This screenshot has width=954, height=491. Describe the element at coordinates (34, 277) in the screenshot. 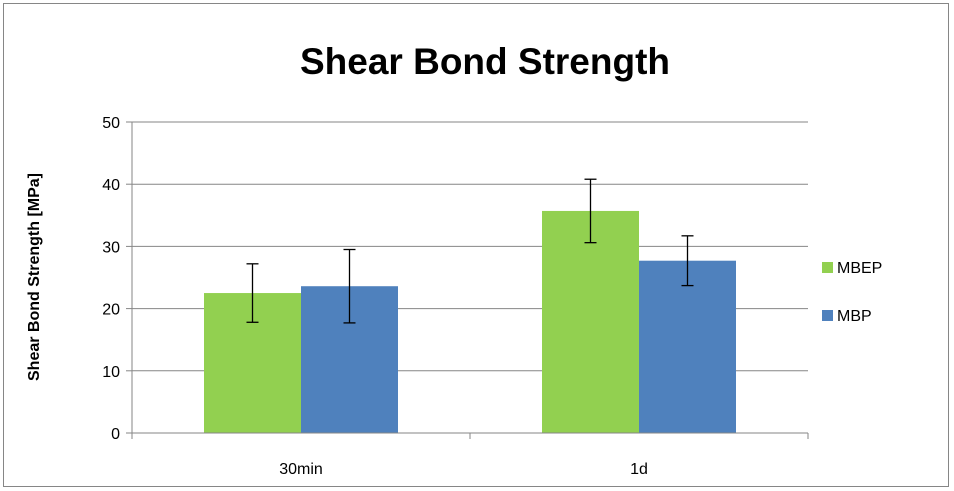

I see `y-axis-label: Shear Bond Strength [MPa]` at that location.